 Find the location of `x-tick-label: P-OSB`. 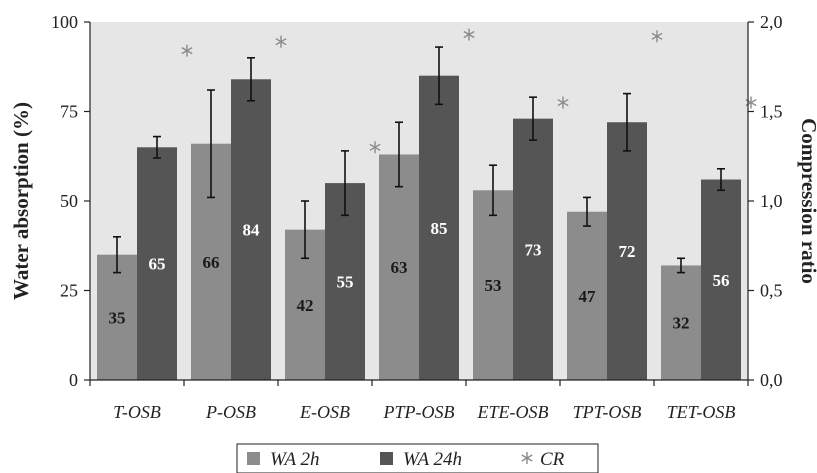

x-tick-label: P-OSB is located at coordinates (230, 412).